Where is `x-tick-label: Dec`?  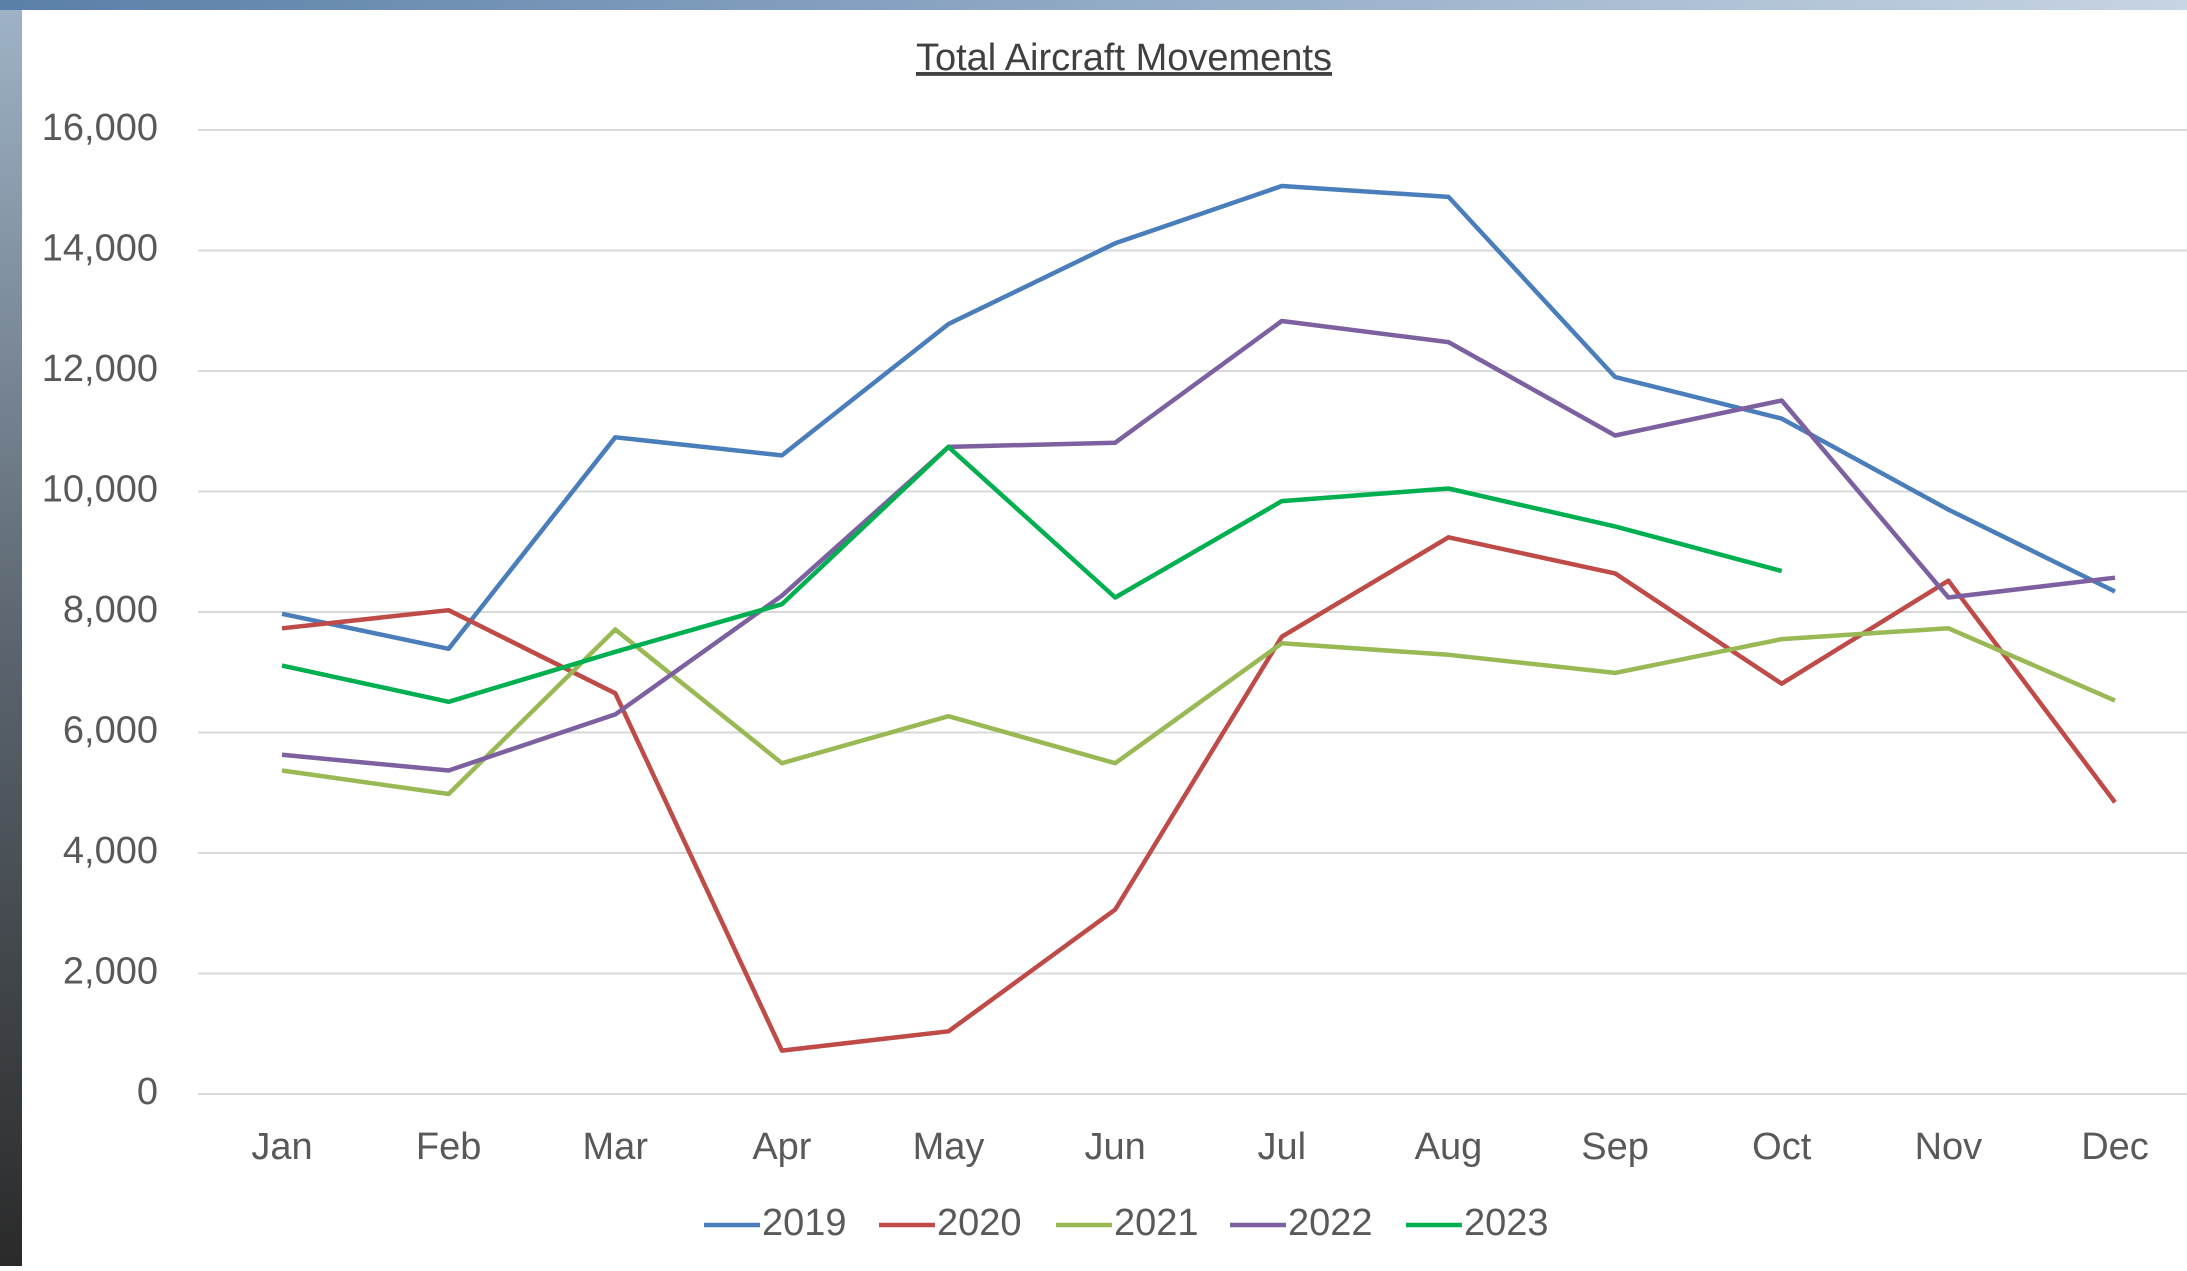 x-tick-label: Dec is located at coordinates (2115, 1147).